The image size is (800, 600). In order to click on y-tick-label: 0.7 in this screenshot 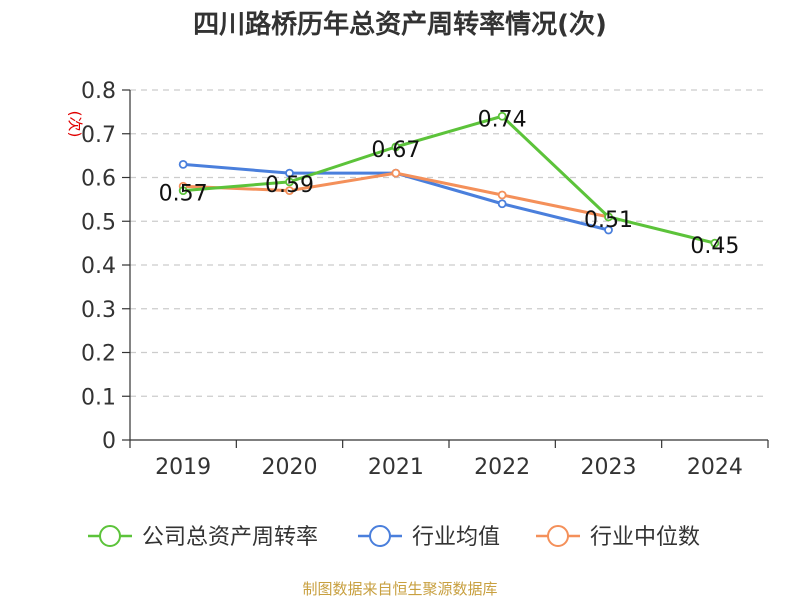, I will do `click(98, 135)`.